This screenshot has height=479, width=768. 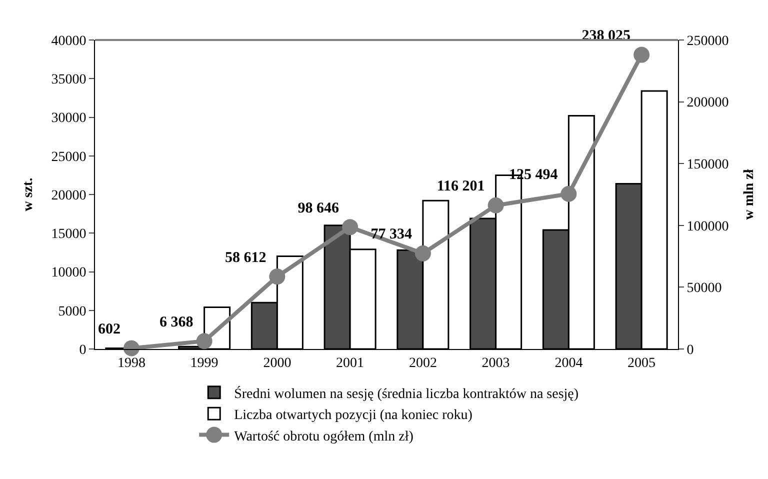 What do you see at coordinates (642, 363) in the screenshot?
I see `x-tick-label: 2005` at bounding box center [642, 363].